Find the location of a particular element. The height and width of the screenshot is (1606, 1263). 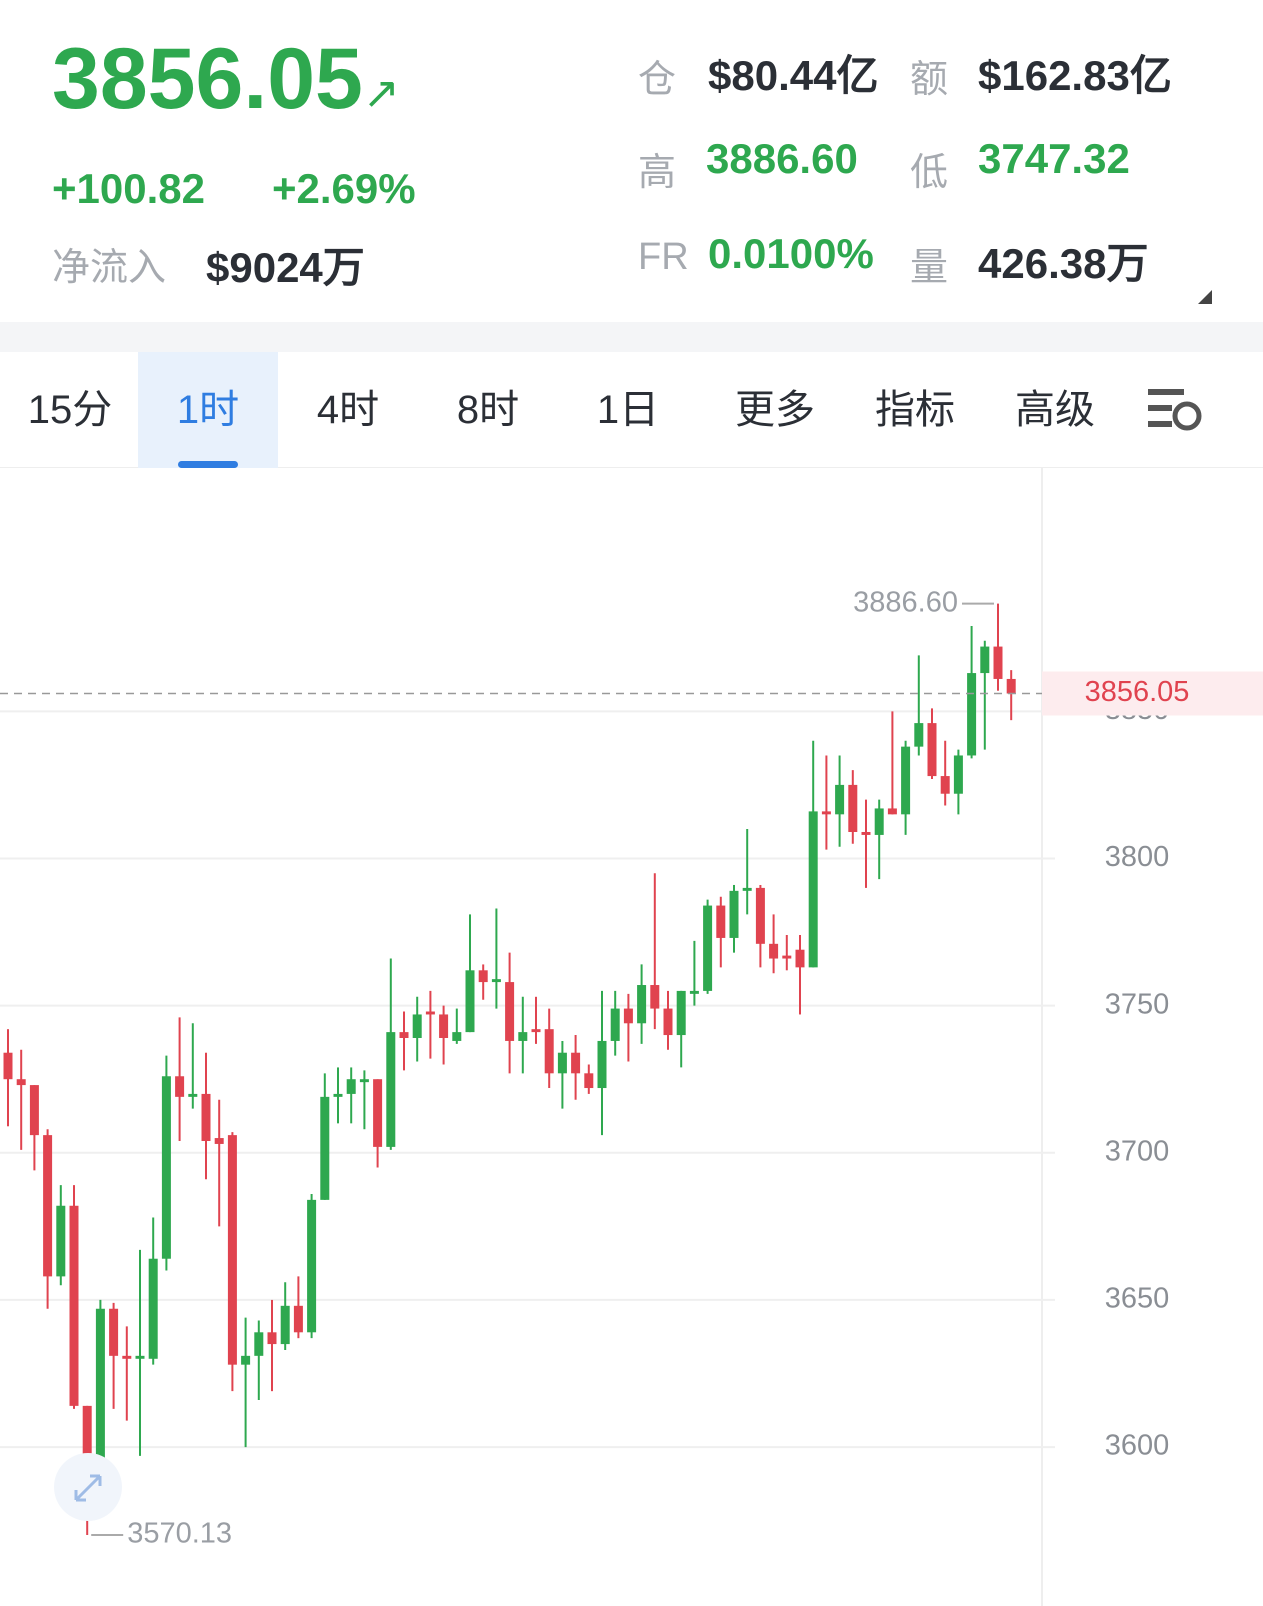

stat-label: 量 is located at coordinates (929, 268).